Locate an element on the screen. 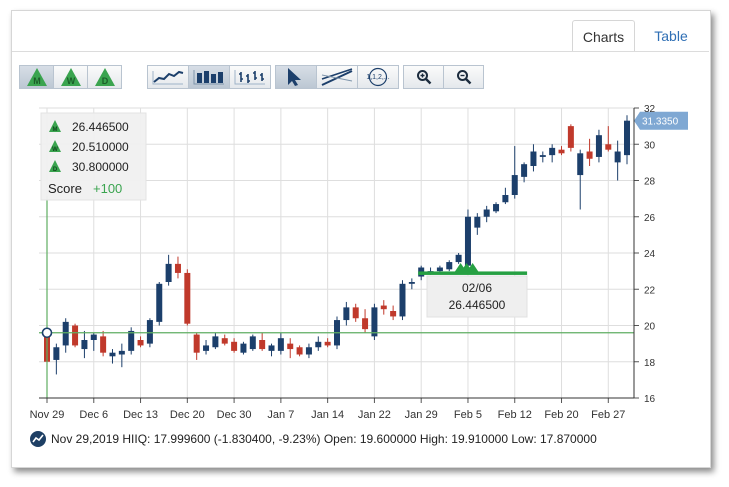 The width and height of the screenshot is (729, 487). x-tick-label: Jan 7 is located at coordinates (280, 415).